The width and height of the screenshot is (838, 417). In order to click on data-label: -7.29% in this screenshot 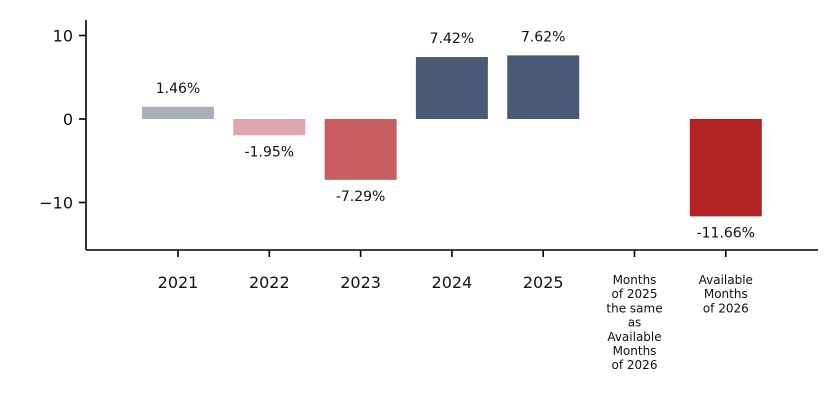, I will do `click(361, 197)`.